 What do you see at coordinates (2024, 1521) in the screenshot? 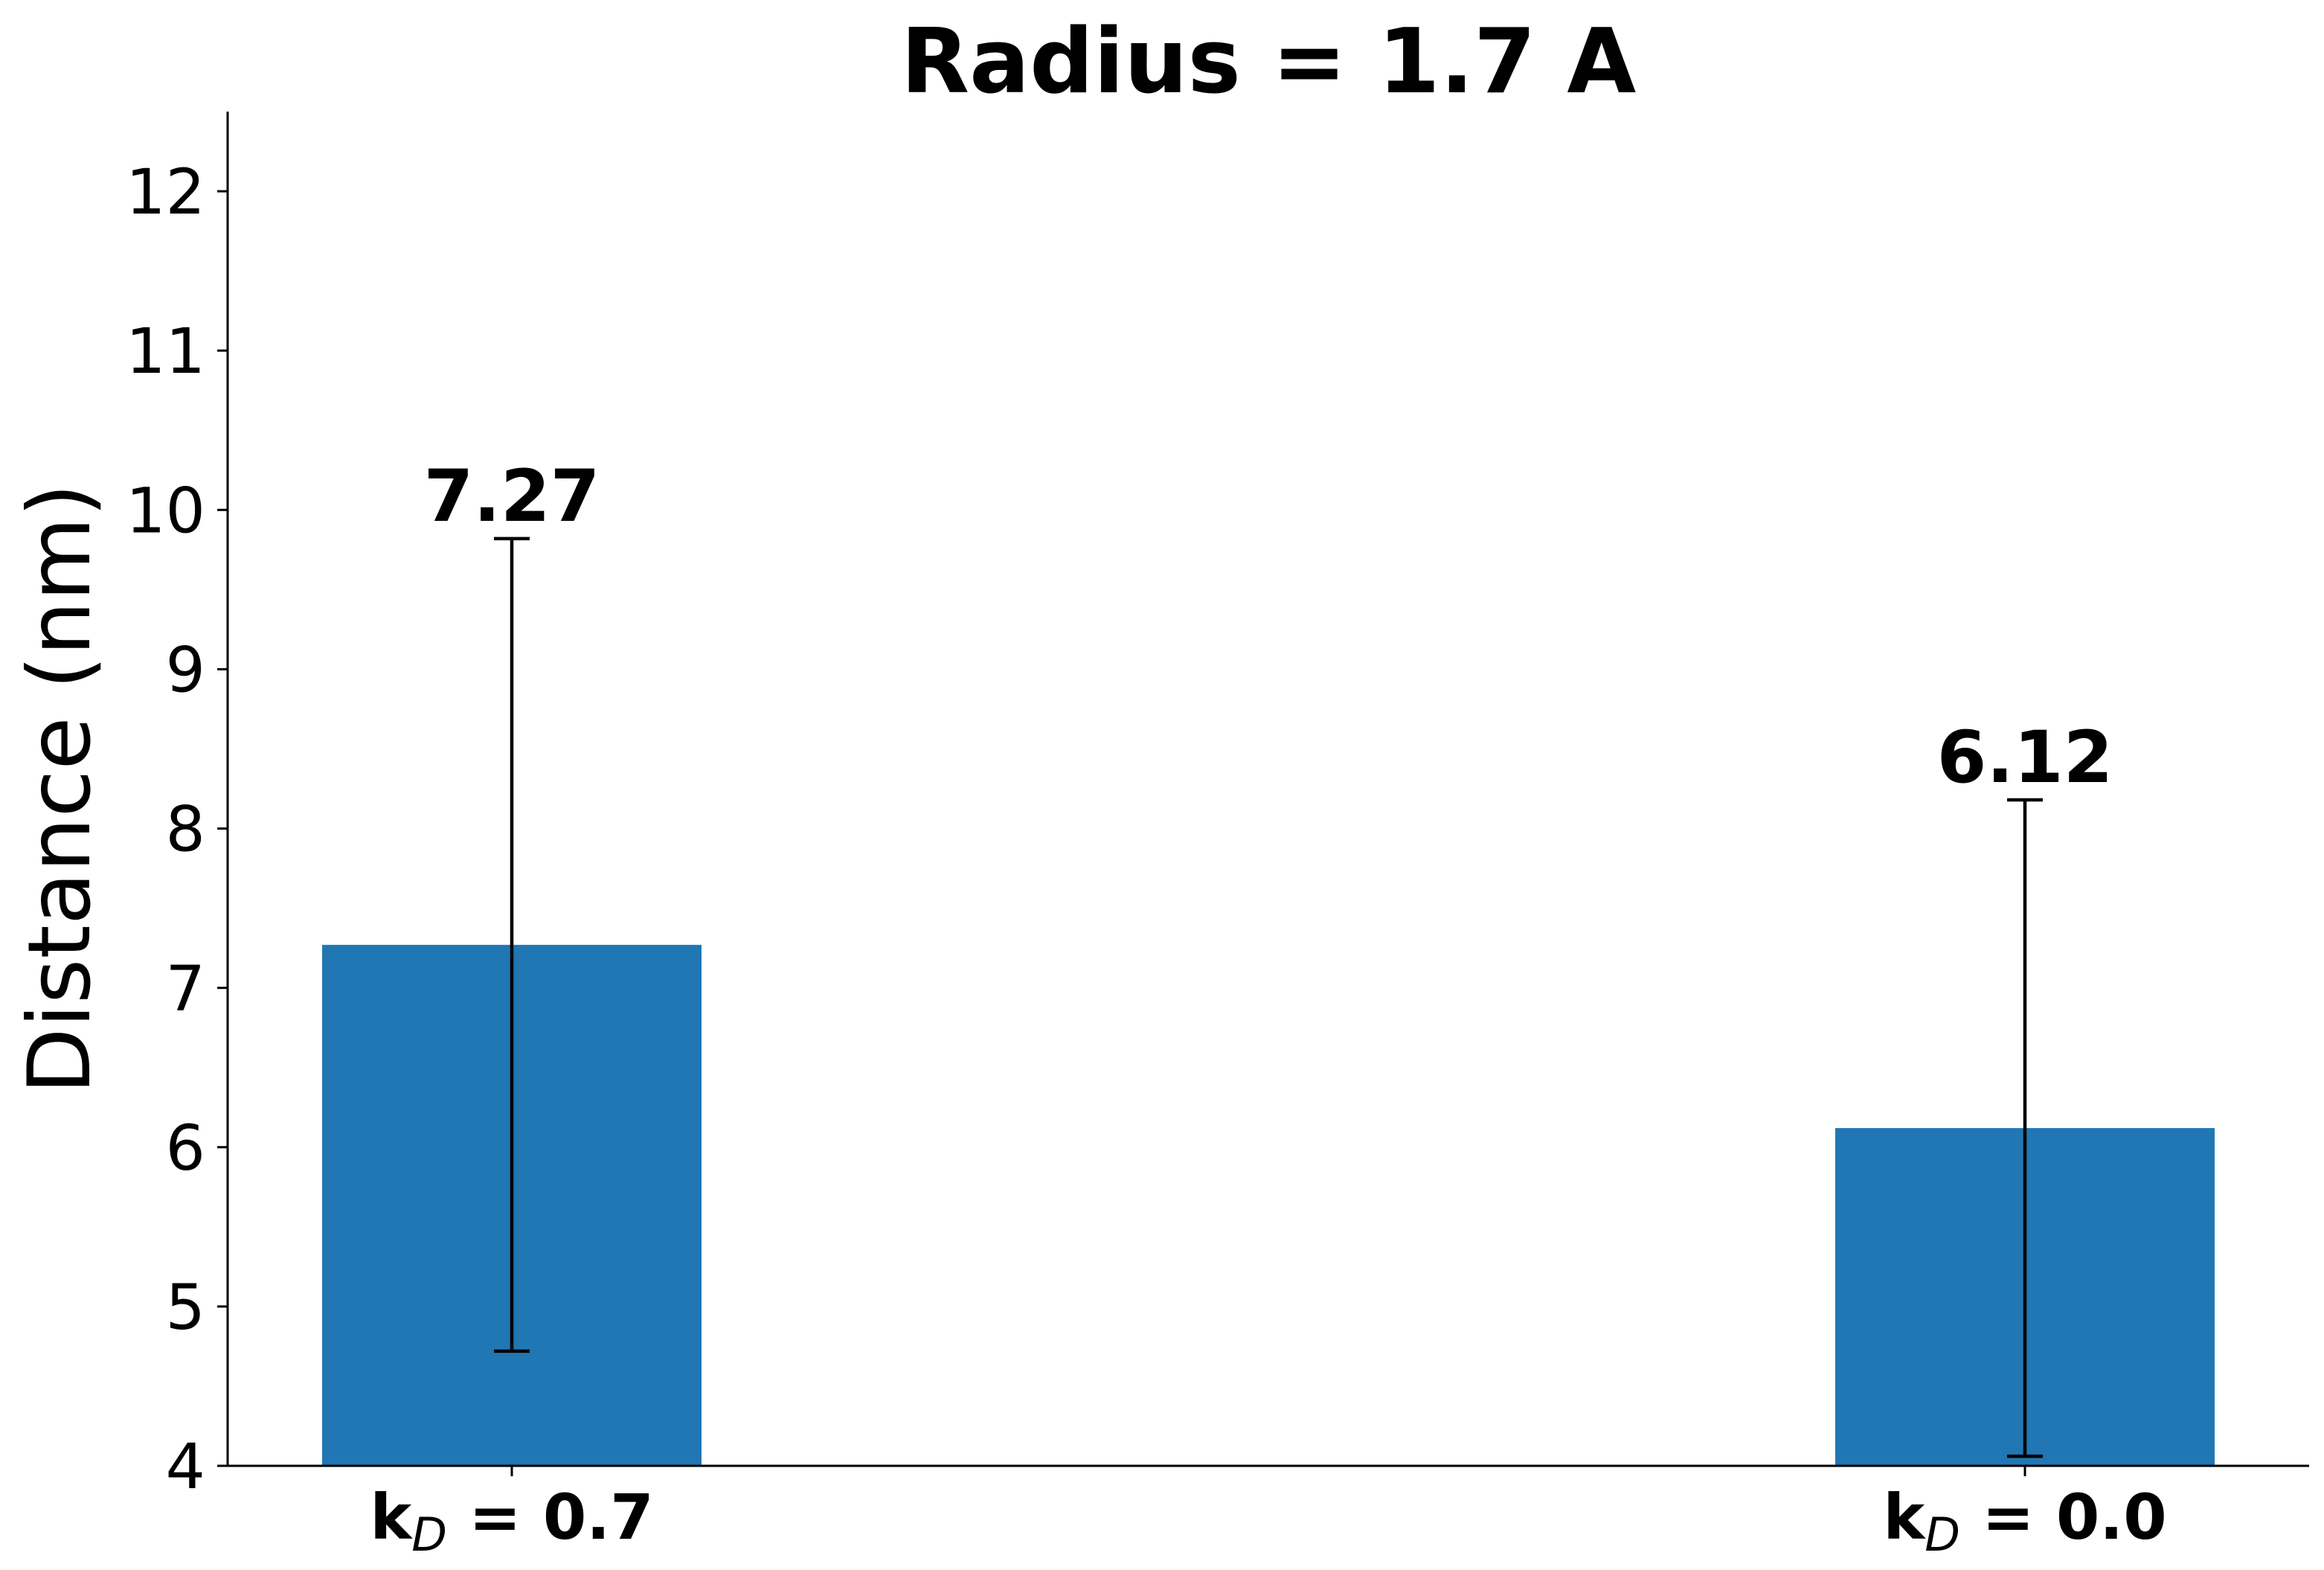
I see `x-tick-label: kD = 0.0` at bounding box center [2024, 1521].